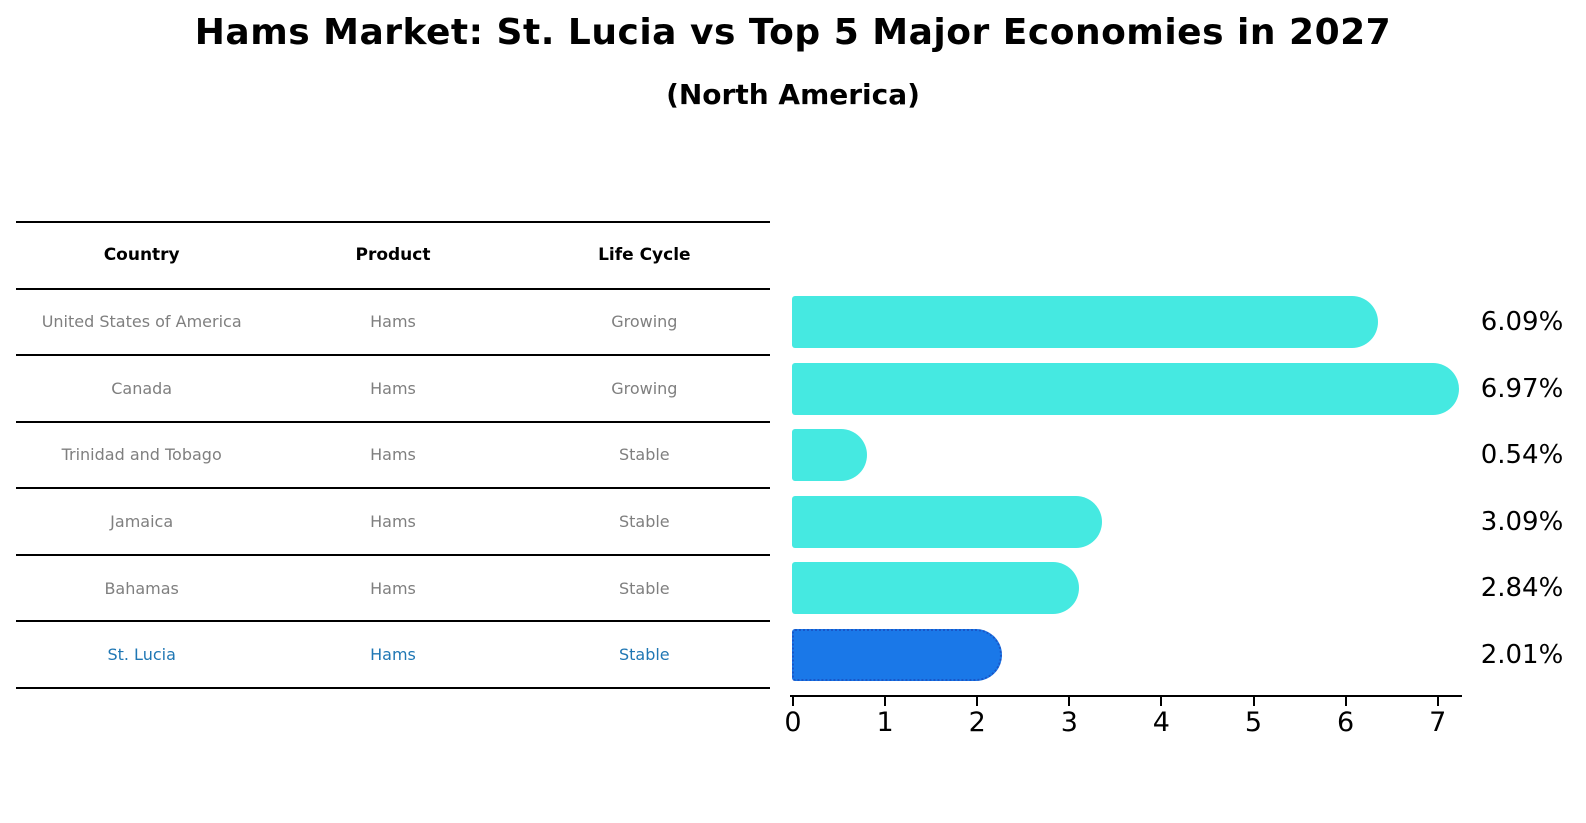  I want to click on x-axis-tick-label: 4, so click(1161, 722).